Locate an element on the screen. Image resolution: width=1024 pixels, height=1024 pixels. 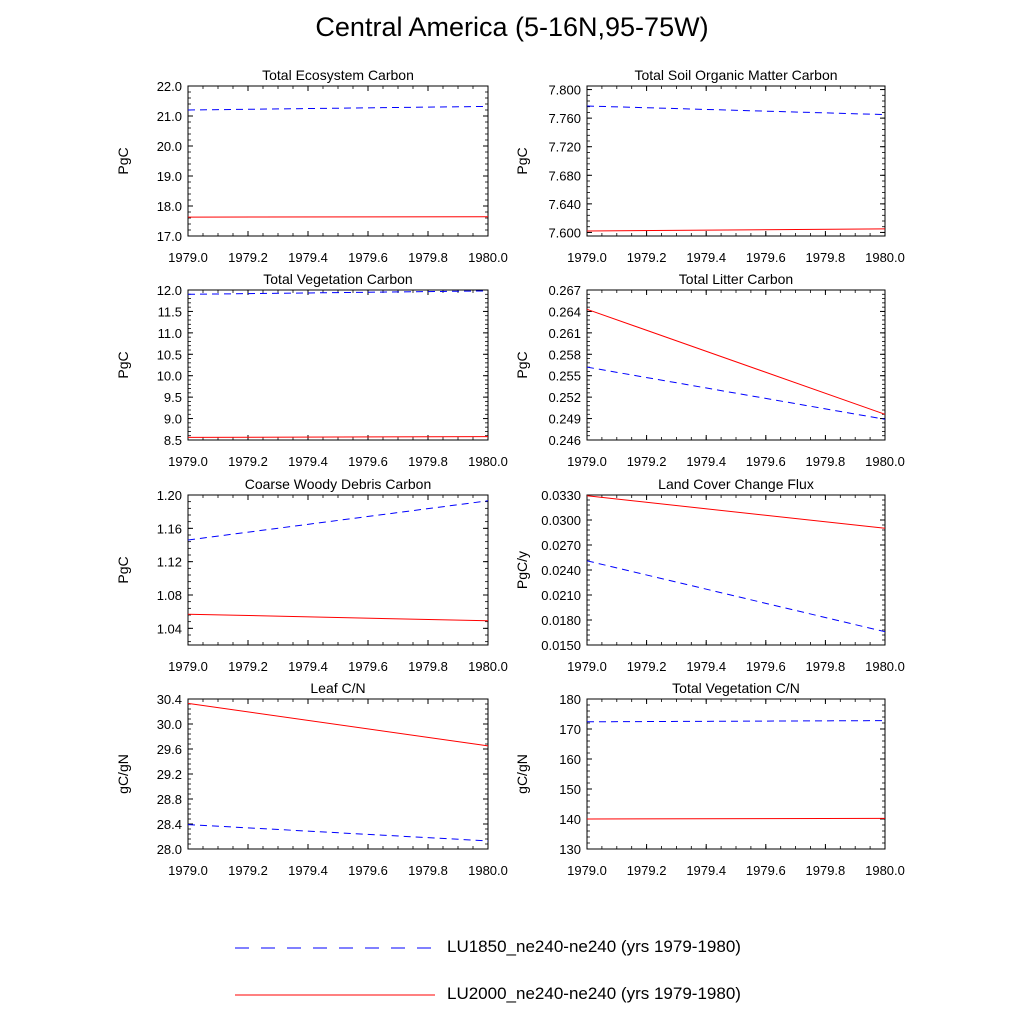
y-tick-label: 28.0 is located at coordinates (169, 849).